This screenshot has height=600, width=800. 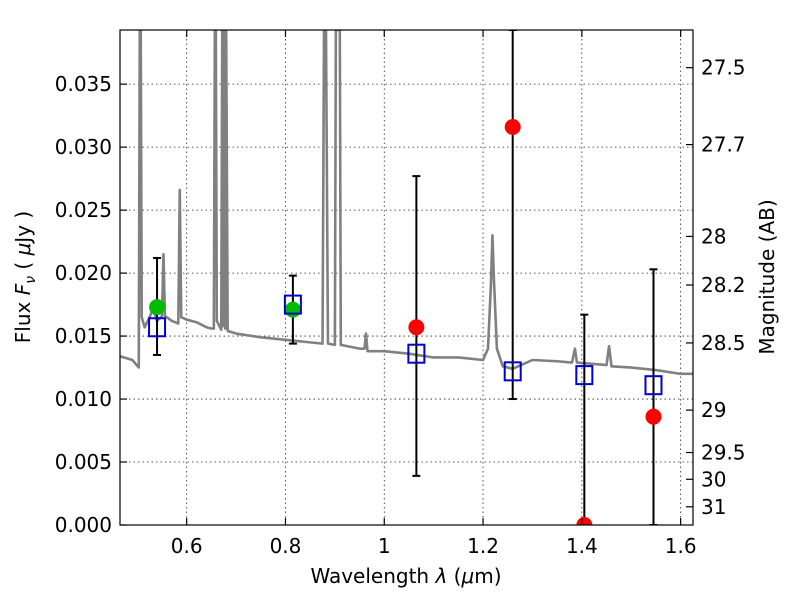 I want to click on x-tick-label: 1.4, so click(x=582, y=546).